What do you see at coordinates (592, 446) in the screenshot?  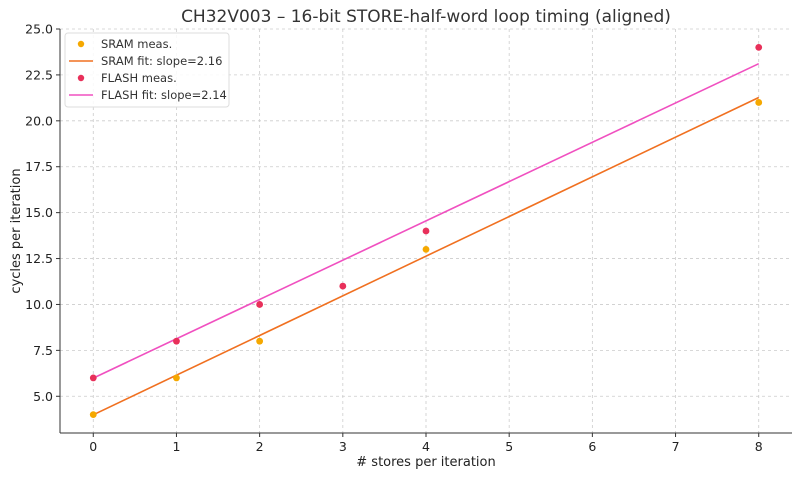 I see `x-tick-label: 6` at bounding box center [592, 446].